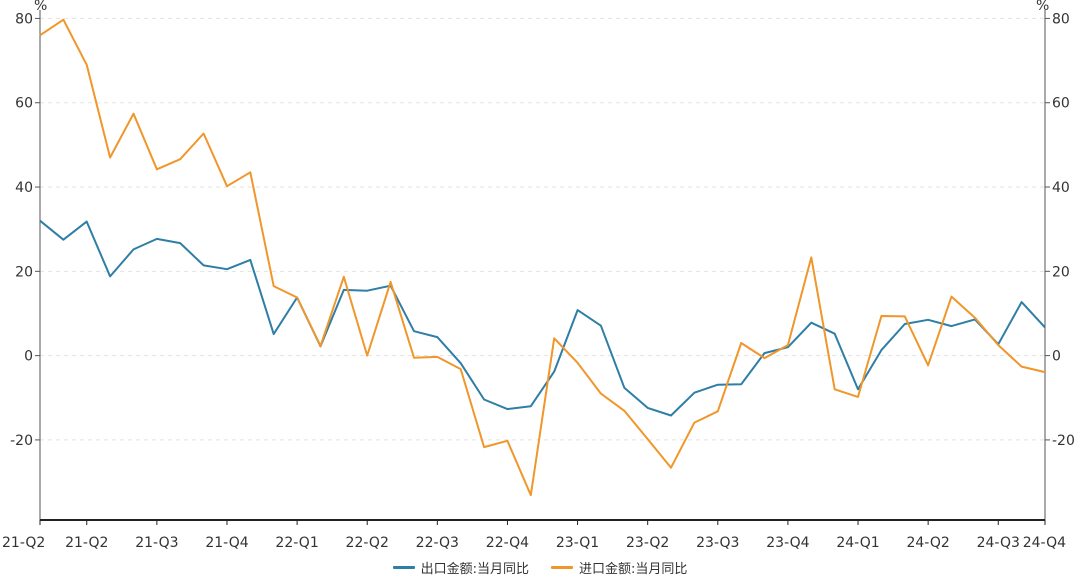 The width and height of the screenshot is (1080, 577). What do you see at coordinates (1063, 441) in the screenshot?
I see `y-tick-label-right: -20` at bounding box center [1063, 441].